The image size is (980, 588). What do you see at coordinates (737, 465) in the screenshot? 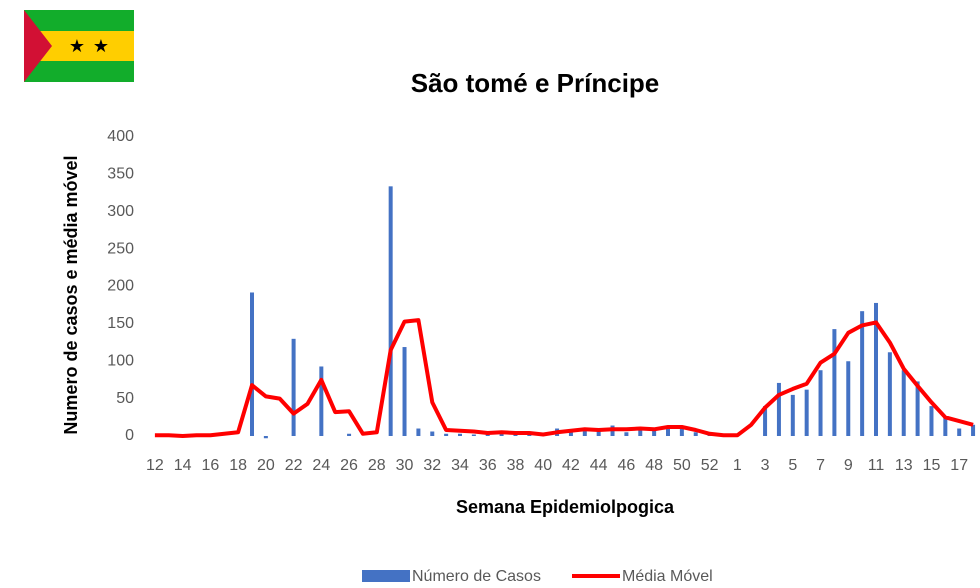
I see `x-tick-label: 1` at bounding box center [737, 465].